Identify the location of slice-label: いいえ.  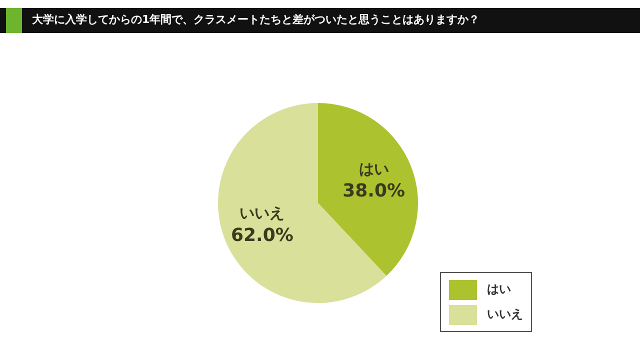
(262, 213).